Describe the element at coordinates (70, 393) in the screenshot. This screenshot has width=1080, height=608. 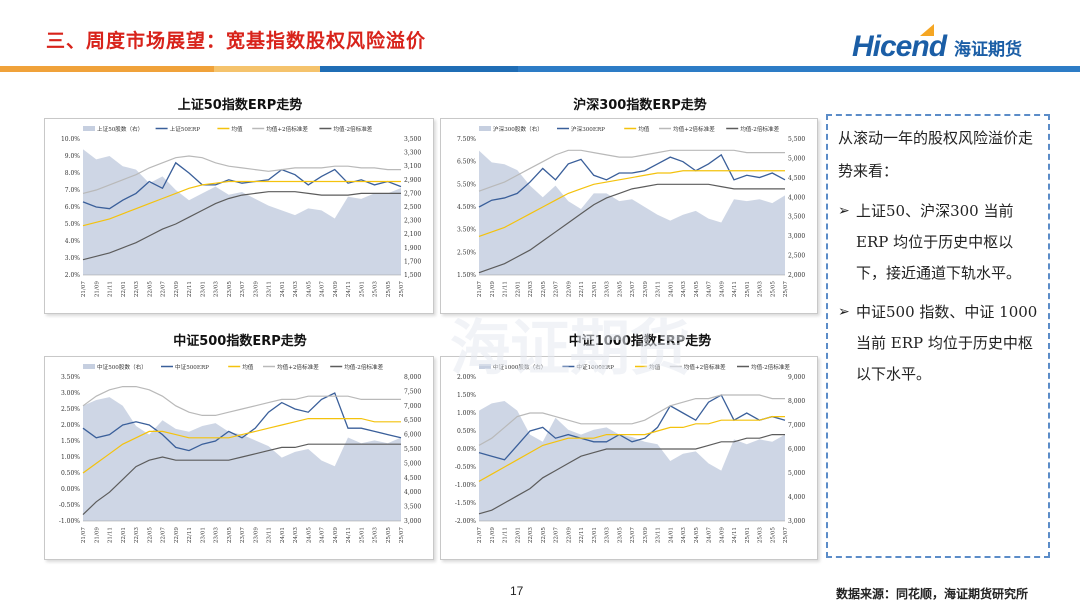
I see `y-left-tick-label: 3.00%` at that location.